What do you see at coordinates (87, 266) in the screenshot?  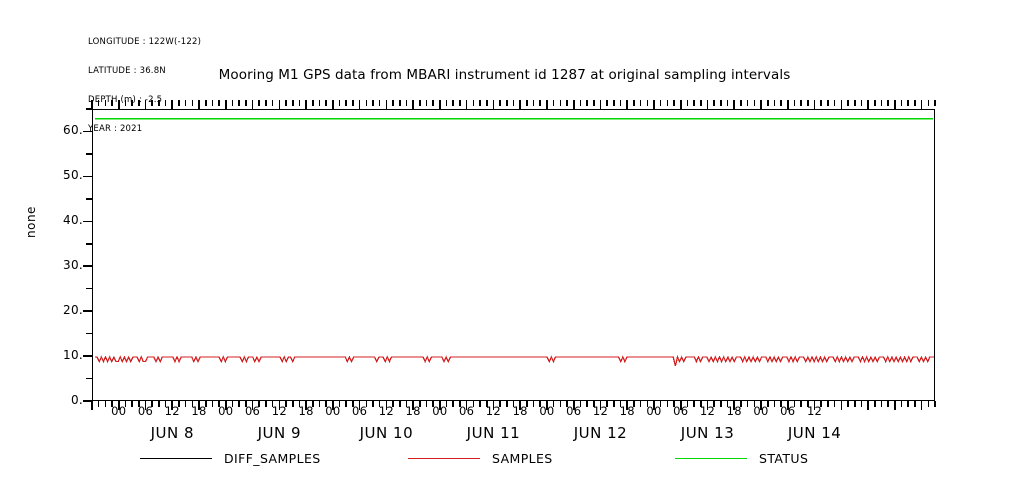 I see `y-tick-major` at bounding box center [87, 266].